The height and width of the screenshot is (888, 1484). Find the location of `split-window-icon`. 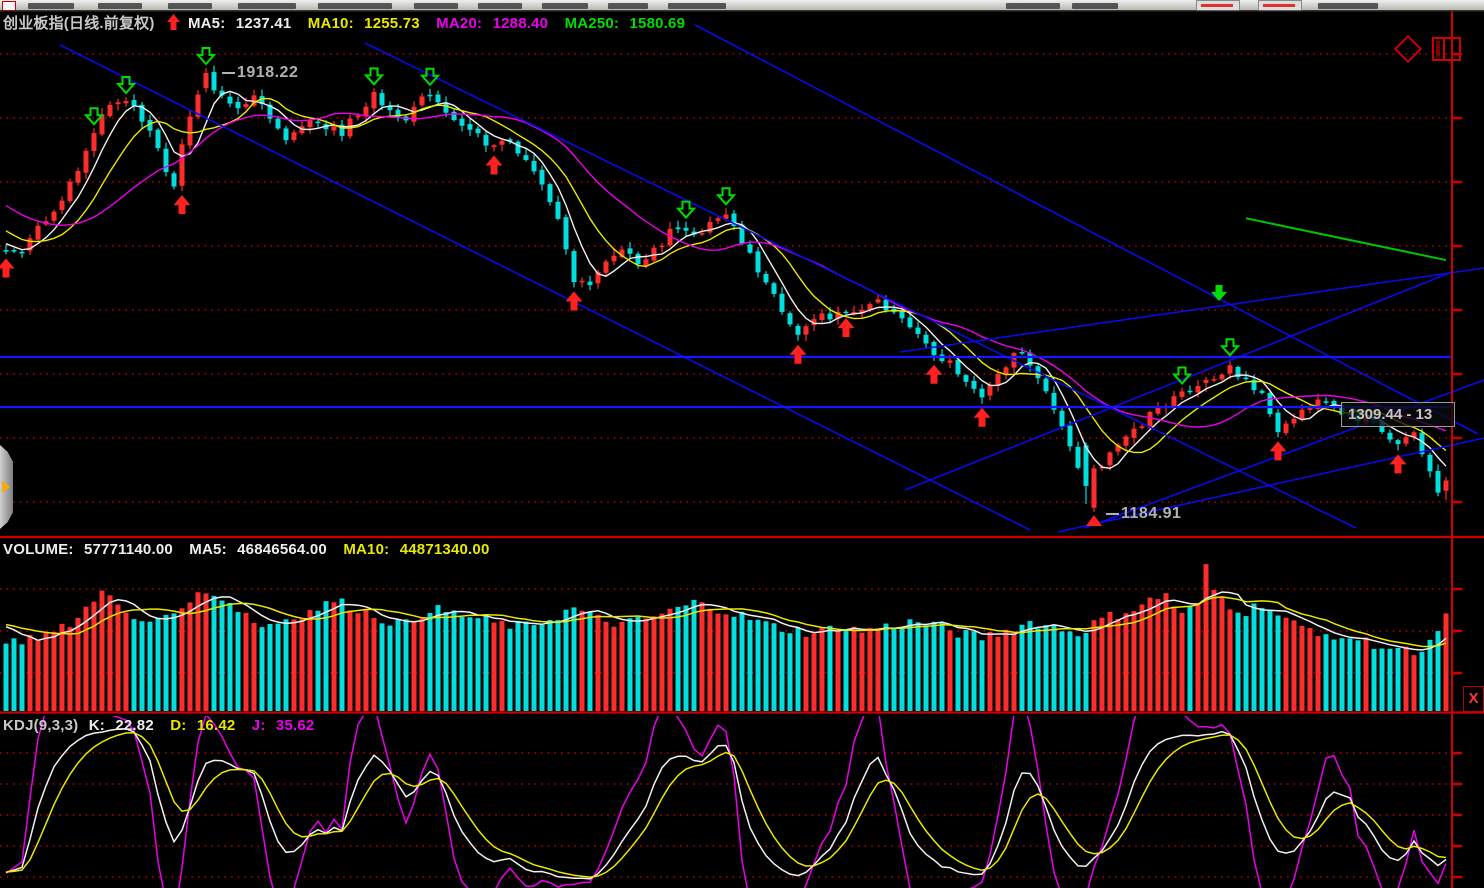

split-window-icon is located at coordinates (1446, 49).